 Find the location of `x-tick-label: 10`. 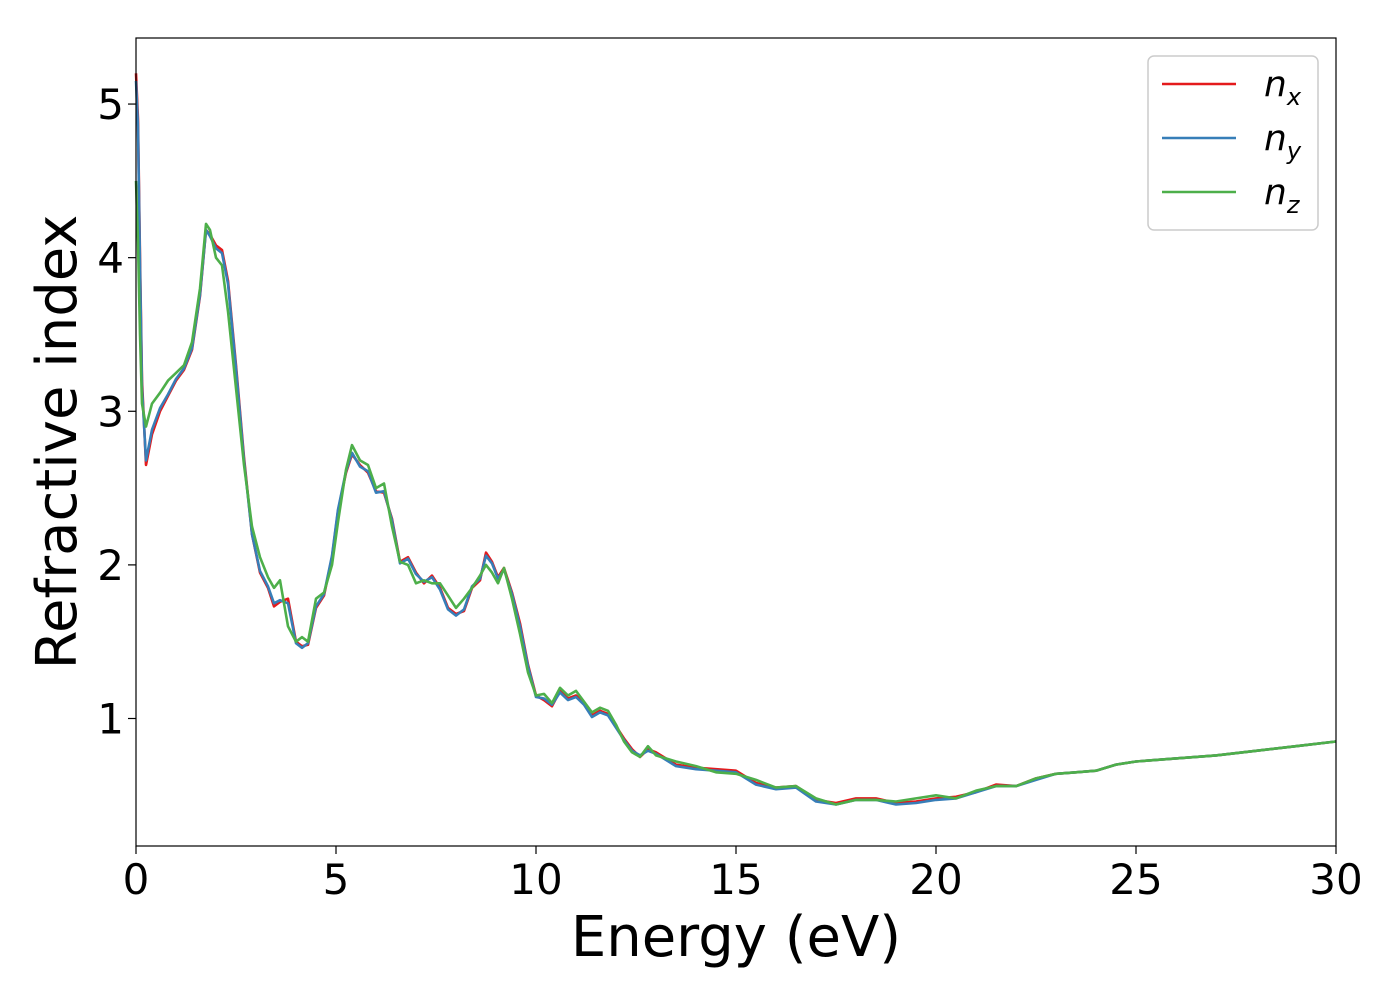

x-tick-label: 10 is located at coordinates (535, 879).